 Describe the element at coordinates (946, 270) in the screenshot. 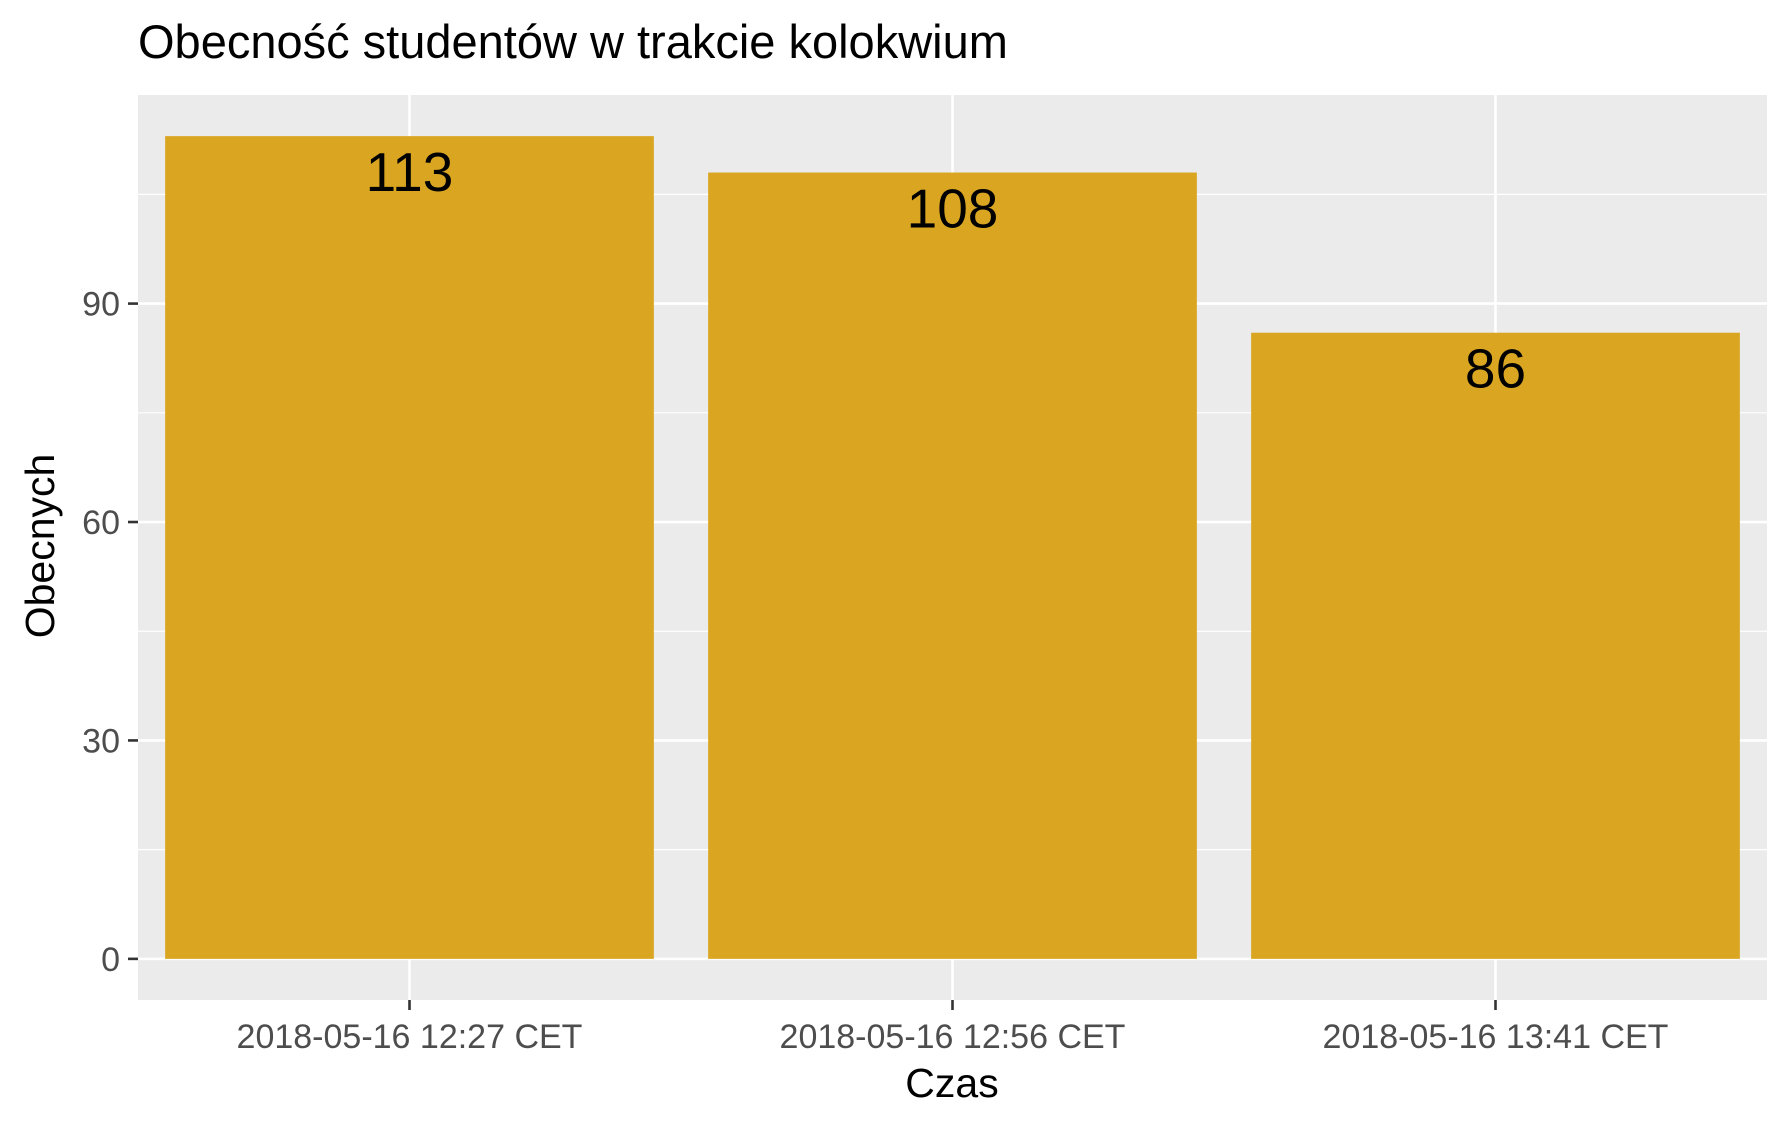

I see `bar-value-labels: 113 108 86` at that location.